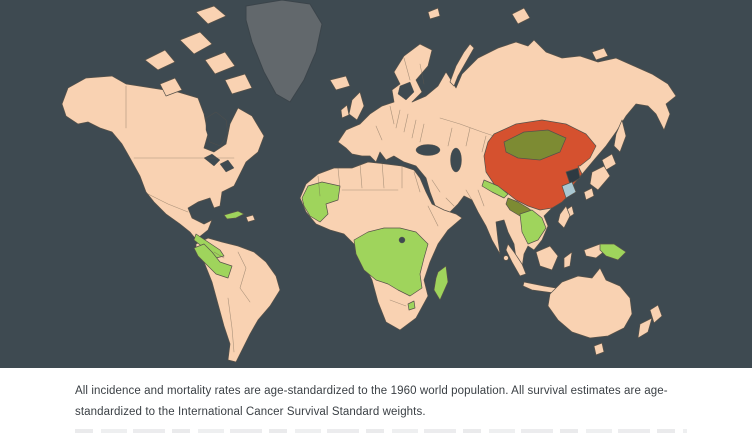 The image size is (752, 440). I want to click on country-south-korea, so click(569, 190).